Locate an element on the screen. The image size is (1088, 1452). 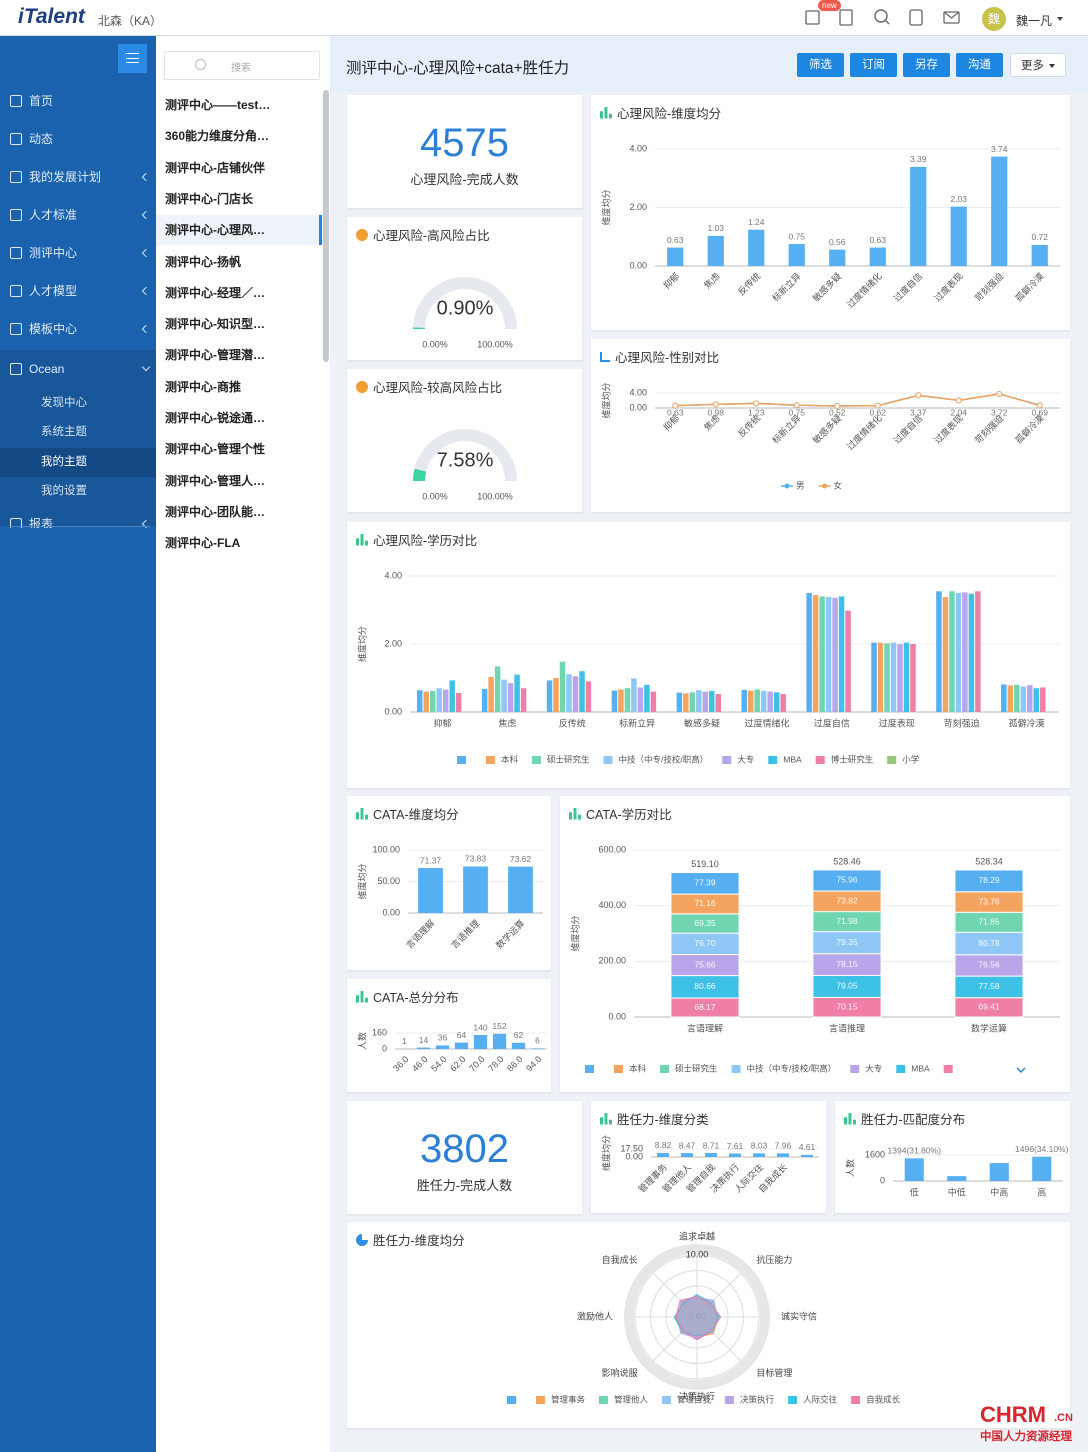
y-tick-label: 160 is located at coordinates (379, 1032).